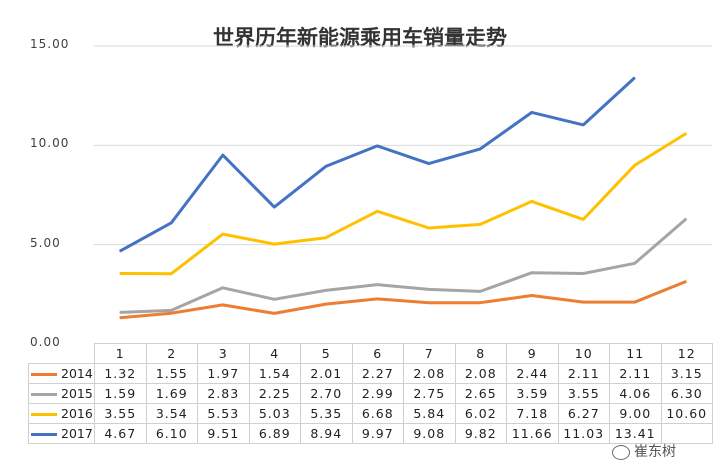  What do you see at coordinates (686, 393) in the screenshot?
I see `data-label: 6.30` at bounding box center [686, 393].